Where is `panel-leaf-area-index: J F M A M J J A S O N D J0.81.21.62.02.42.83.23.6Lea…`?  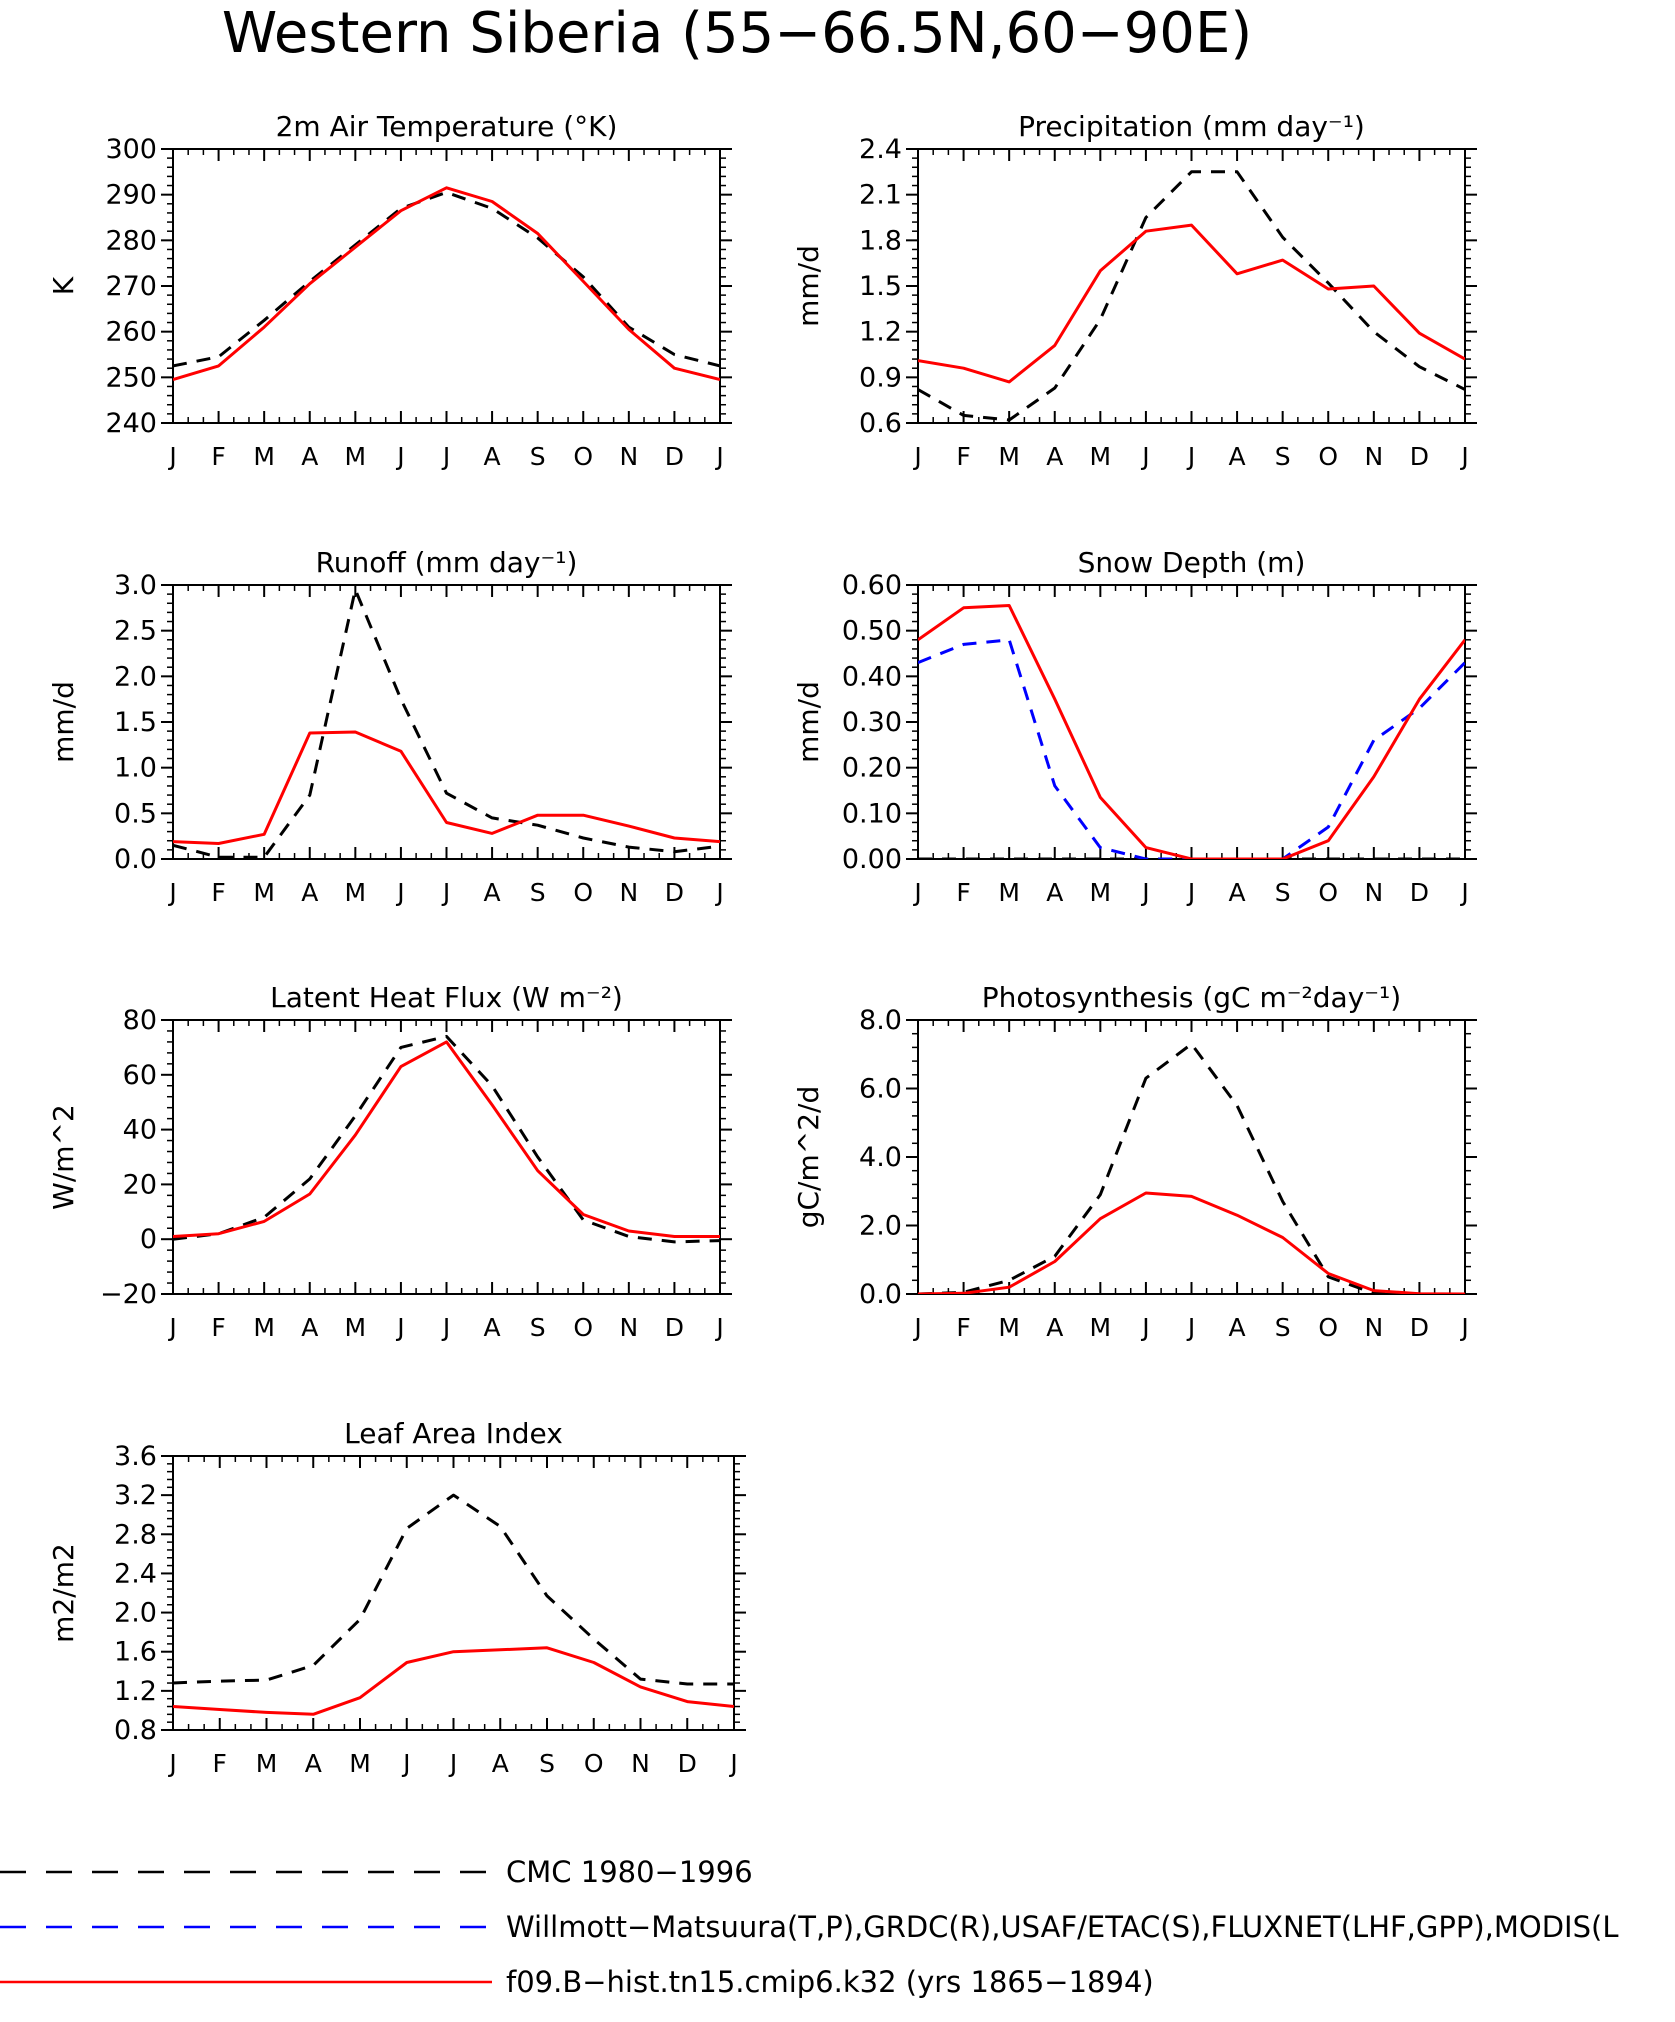 panel-leaf-area-index: J F M A M J J A S O N D J0.81.21.62.02.42.83.23.6Lea… is located at coordinates (396, 1597).